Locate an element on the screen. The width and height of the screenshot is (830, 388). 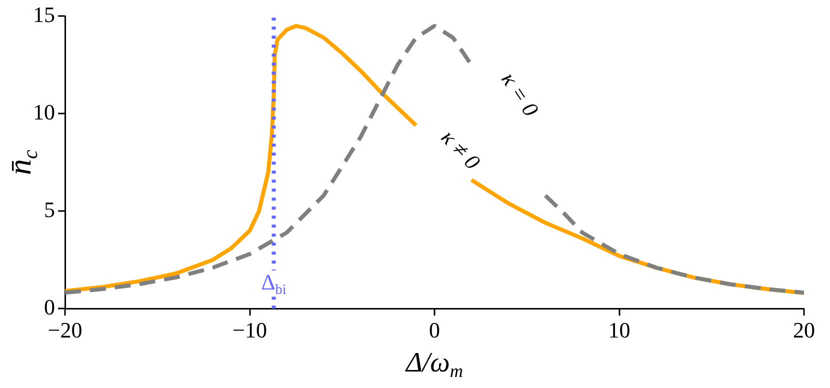
y-tick-label: 5 is located at coordinates (49, 209).